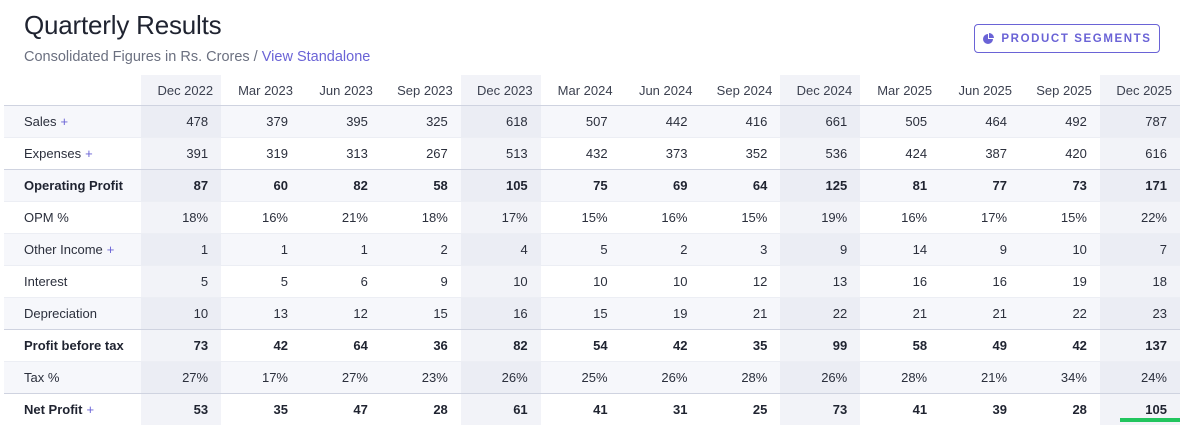 Image resolution: width=1200 pixels, height=425 pixels. What do you see at coordinates (261, 122) in the screenshot?
I see `table-cell: 379` at bounding box center [261, 122].